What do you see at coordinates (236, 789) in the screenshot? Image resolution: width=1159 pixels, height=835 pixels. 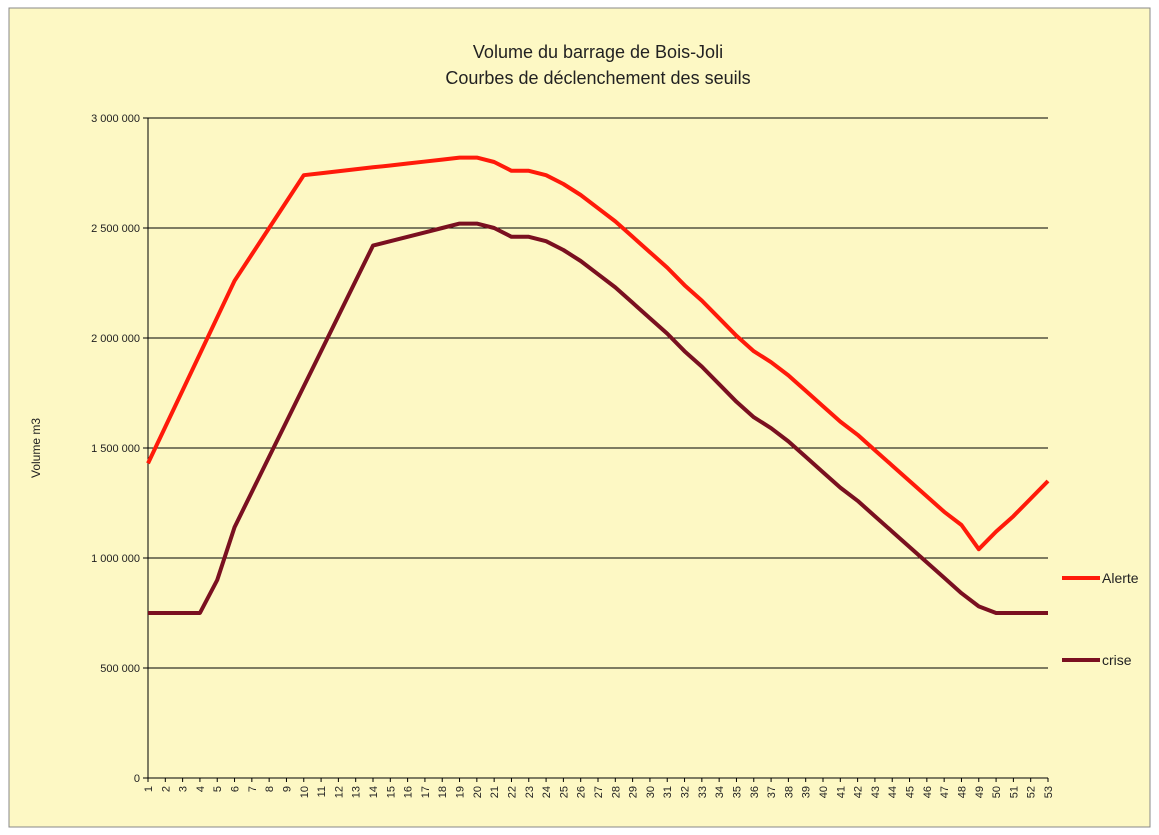 I see `x-tick-label: 6` at bounding box center [236, 789].